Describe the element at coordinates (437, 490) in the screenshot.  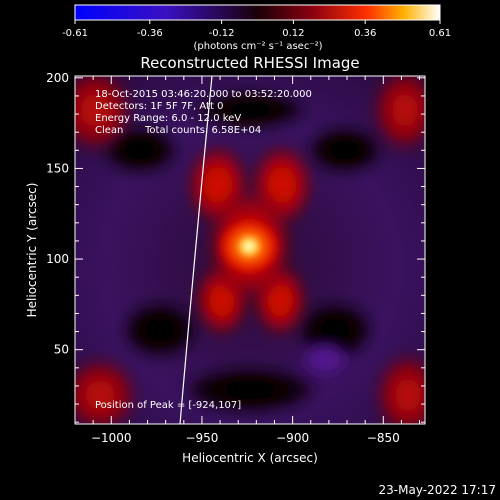
I see `plot-date: 23-May-2022 17:17` at that location.